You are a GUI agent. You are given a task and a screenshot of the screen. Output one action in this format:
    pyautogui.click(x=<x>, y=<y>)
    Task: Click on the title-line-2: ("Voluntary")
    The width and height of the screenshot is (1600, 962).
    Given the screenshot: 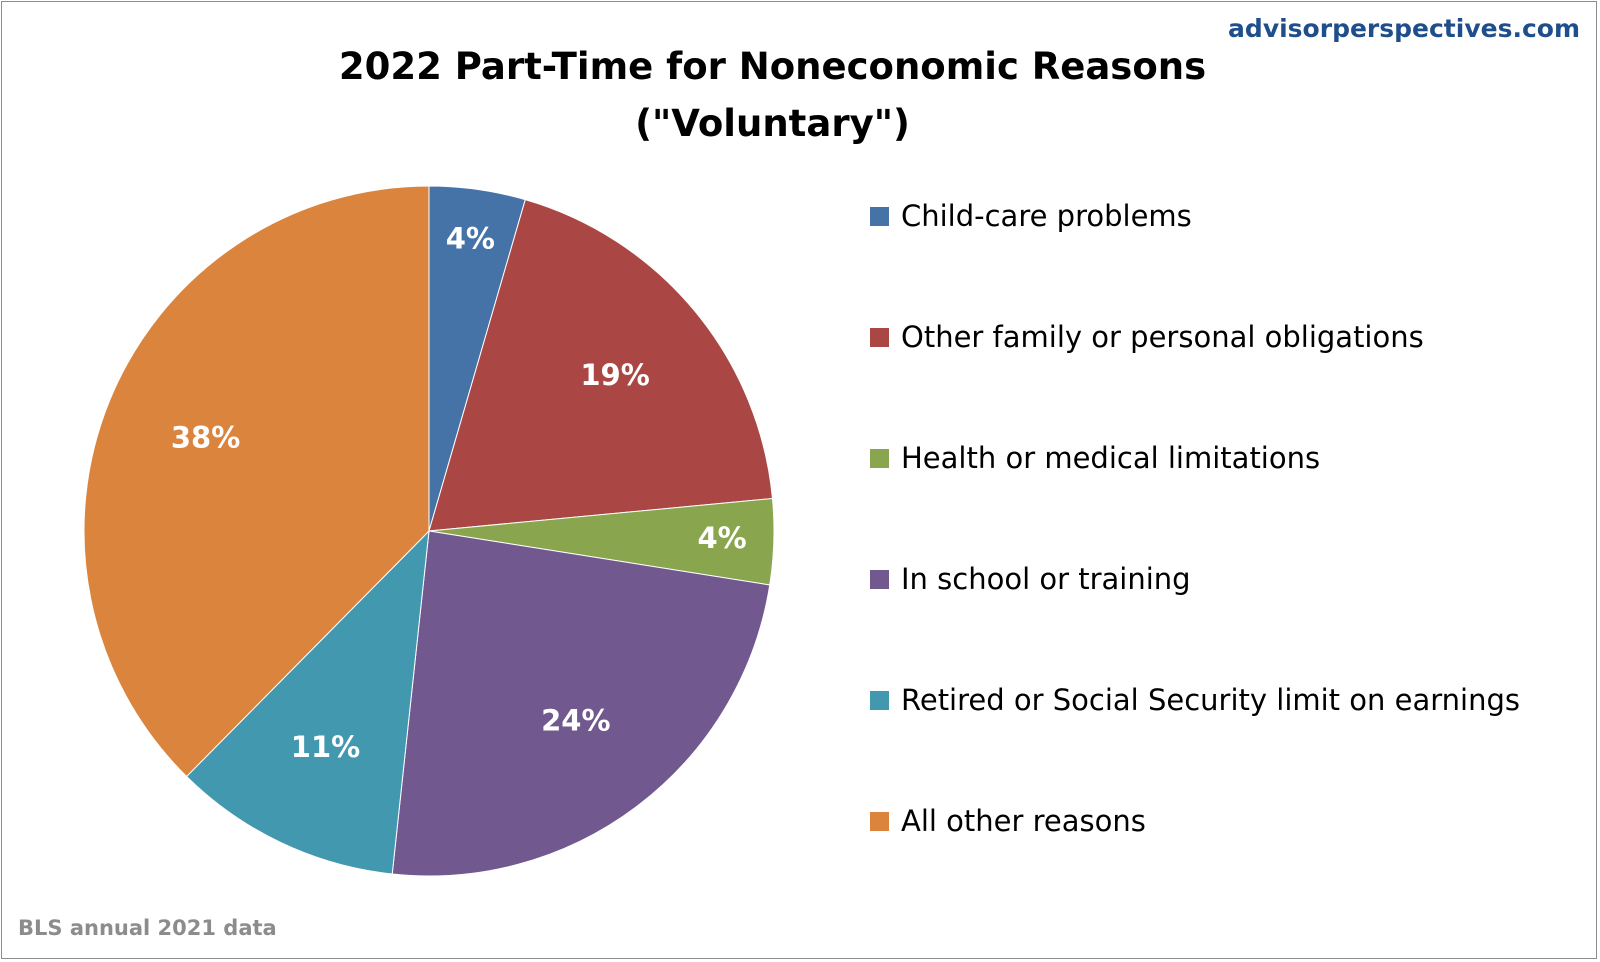 What is the action you would take?
    pyautogui.click(x=772, y=123)
    